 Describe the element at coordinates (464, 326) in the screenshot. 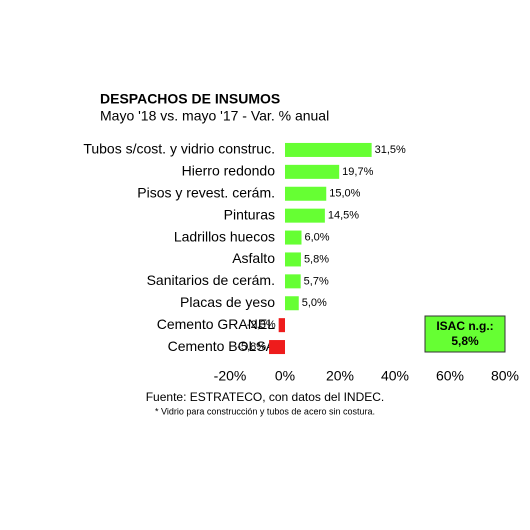

I see `isac-title: ISAC n.g.:` at that location.